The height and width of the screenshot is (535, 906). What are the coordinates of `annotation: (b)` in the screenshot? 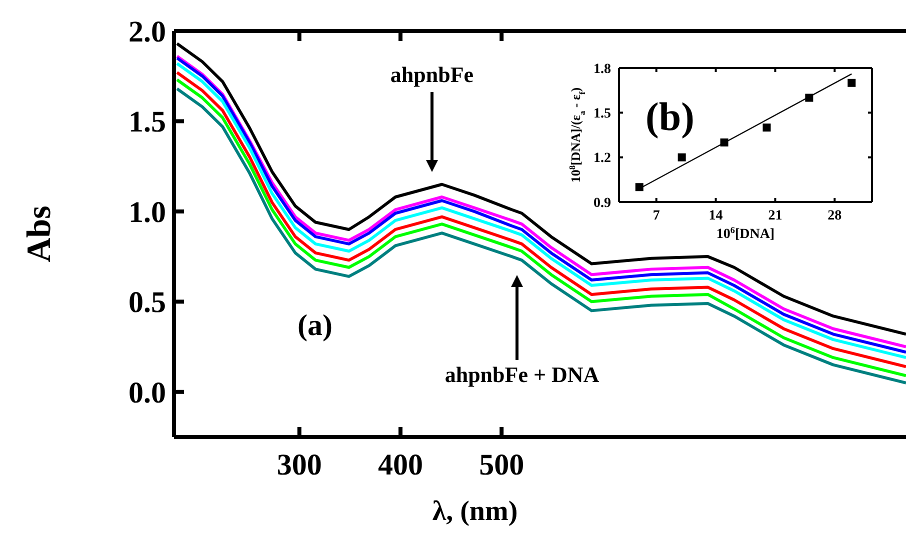 It's located at (670, 116).